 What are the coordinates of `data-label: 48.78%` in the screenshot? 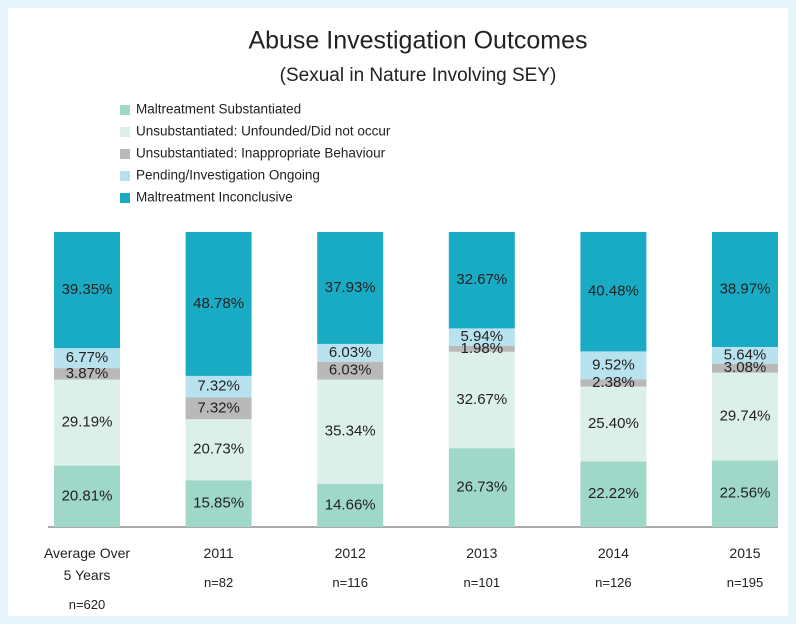 It's located at (218, 303).